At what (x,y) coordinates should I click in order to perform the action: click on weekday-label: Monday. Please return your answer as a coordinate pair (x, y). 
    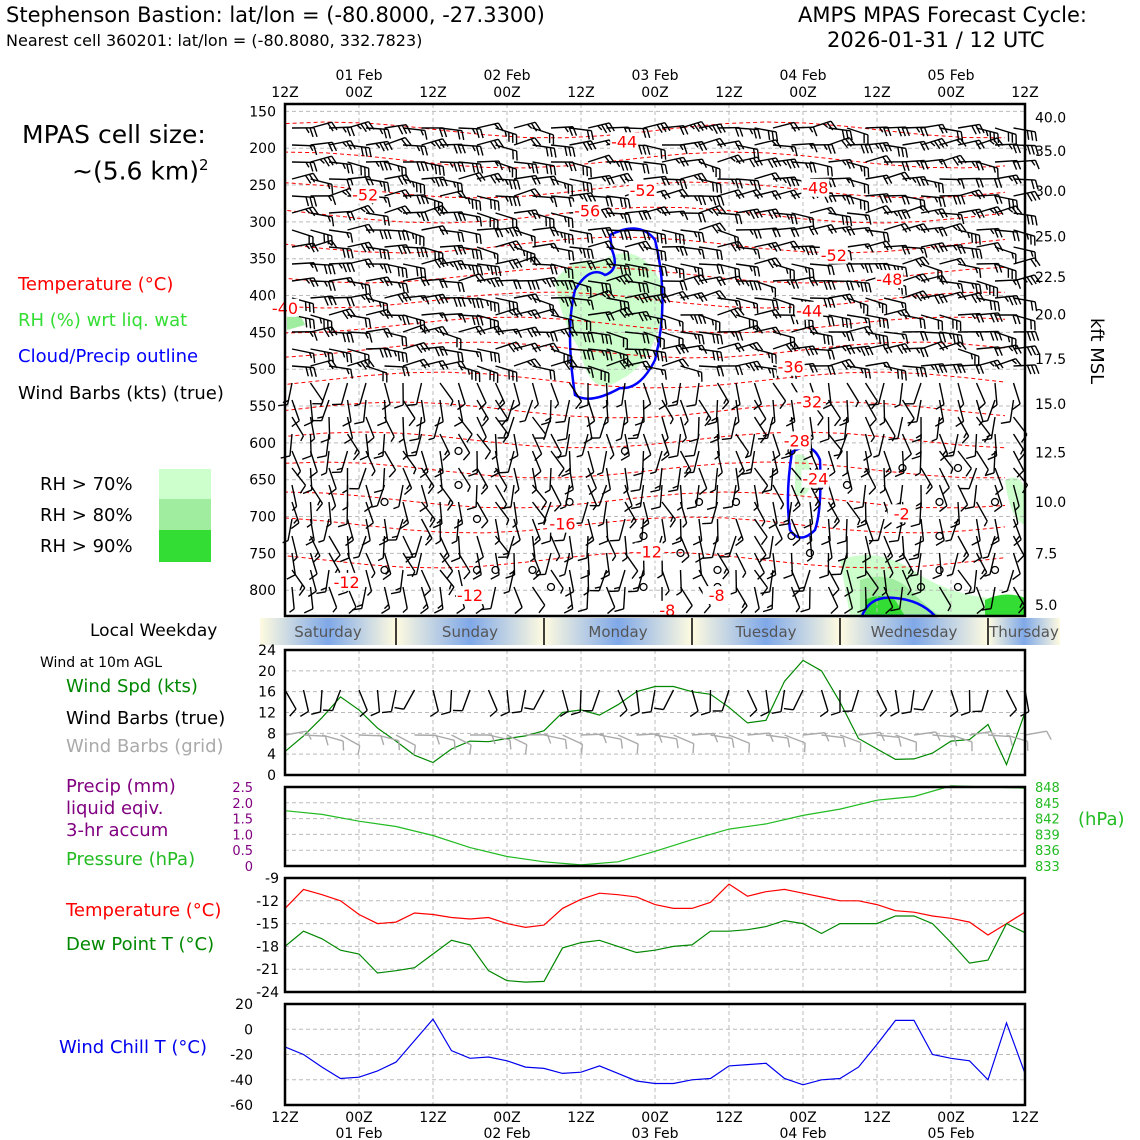
    Looking at the image, I should click on (617, 632).